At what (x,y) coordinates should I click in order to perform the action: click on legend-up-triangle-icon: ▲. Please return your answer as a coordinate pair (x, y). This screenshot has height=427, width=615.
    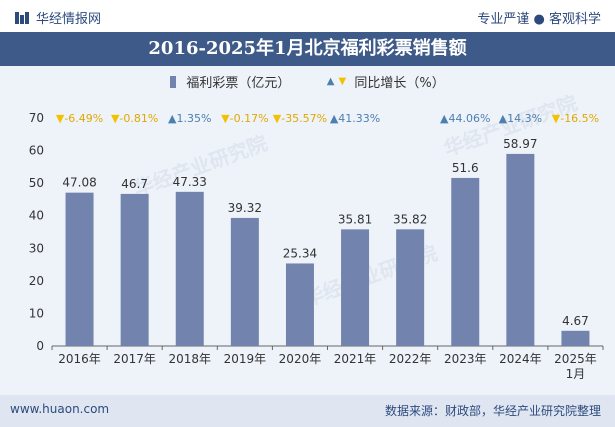
    Looking at the image, I should click on (330, 81).